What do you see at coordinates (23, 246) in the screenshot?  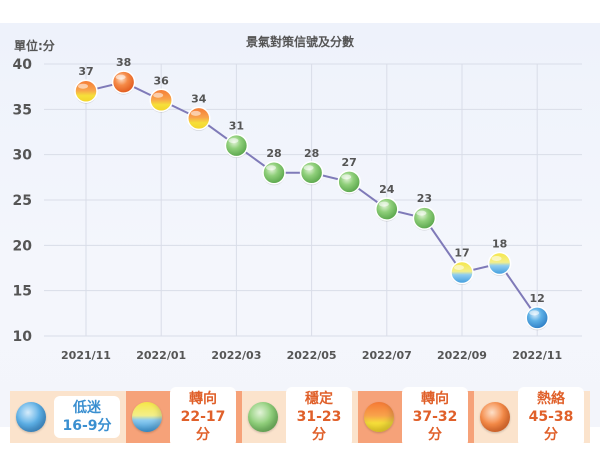 I see `y-tick-label: 20` at bounding box center [23, 246].